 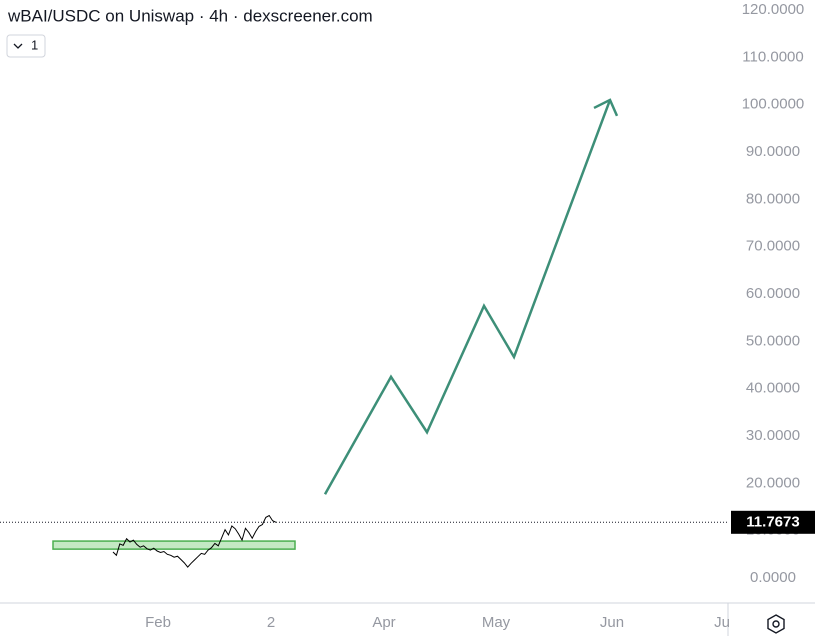 What do you see at coordinates (773, 104) in the screenshot?
I see `y-tick-label: 100.0000` at bounding box center [773, 104].